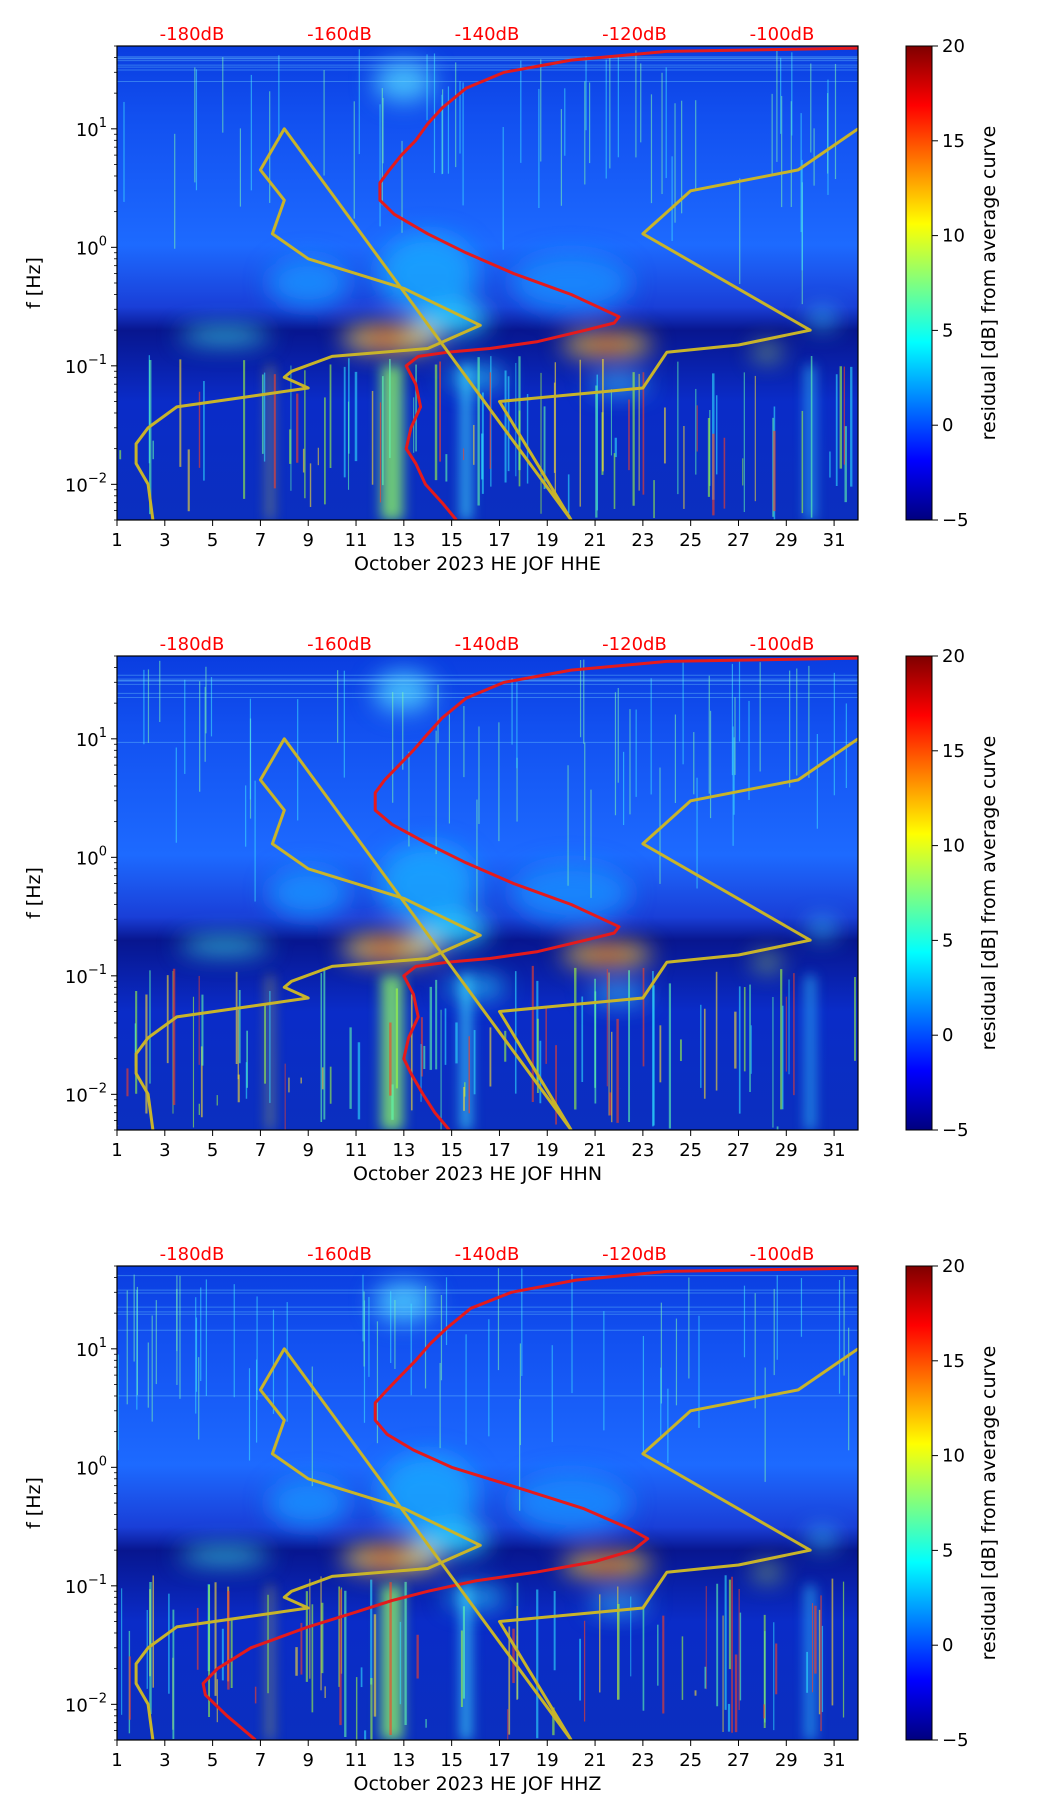  I want to click on series-red-curve, so click(618, 283).